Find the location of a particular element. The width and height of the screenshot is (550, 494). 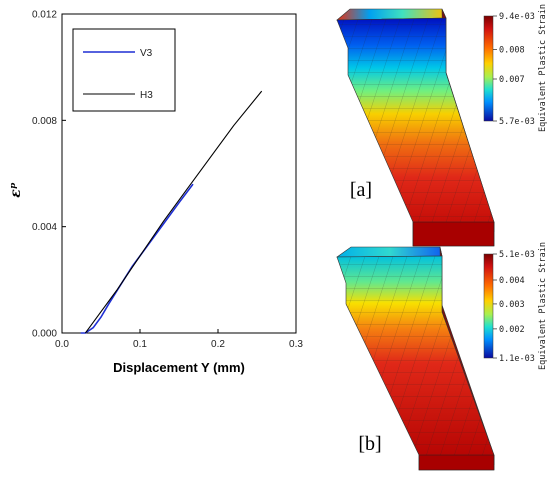

colorbar-tick-label: 0.003 is located at coordinates (512, 305).